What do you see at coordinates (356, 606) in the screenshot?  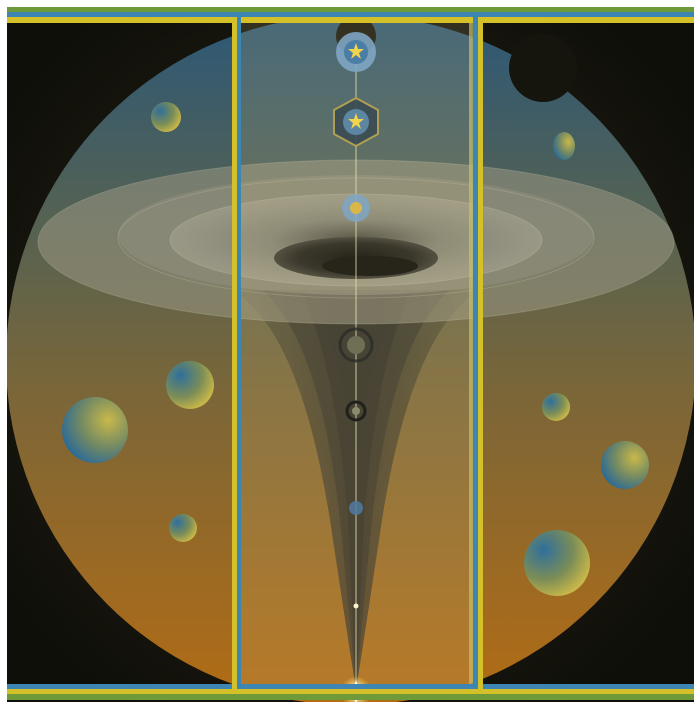 I see `sparkle-star-icon` at bounding box center [356, 606].